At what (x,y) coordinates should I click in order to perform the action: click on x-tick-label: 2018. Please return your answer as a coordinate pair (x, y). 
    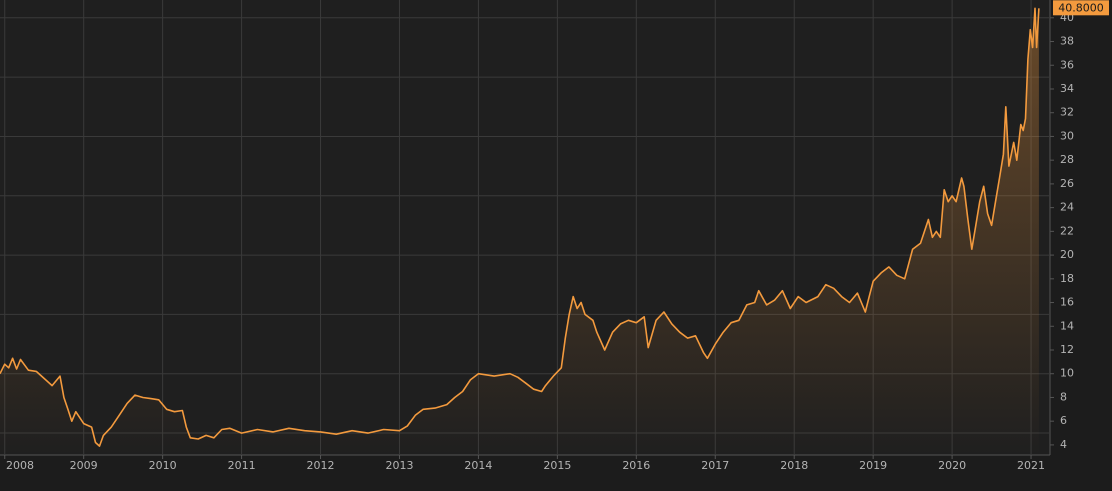
    Looking at the image, I should click on (794, 465).